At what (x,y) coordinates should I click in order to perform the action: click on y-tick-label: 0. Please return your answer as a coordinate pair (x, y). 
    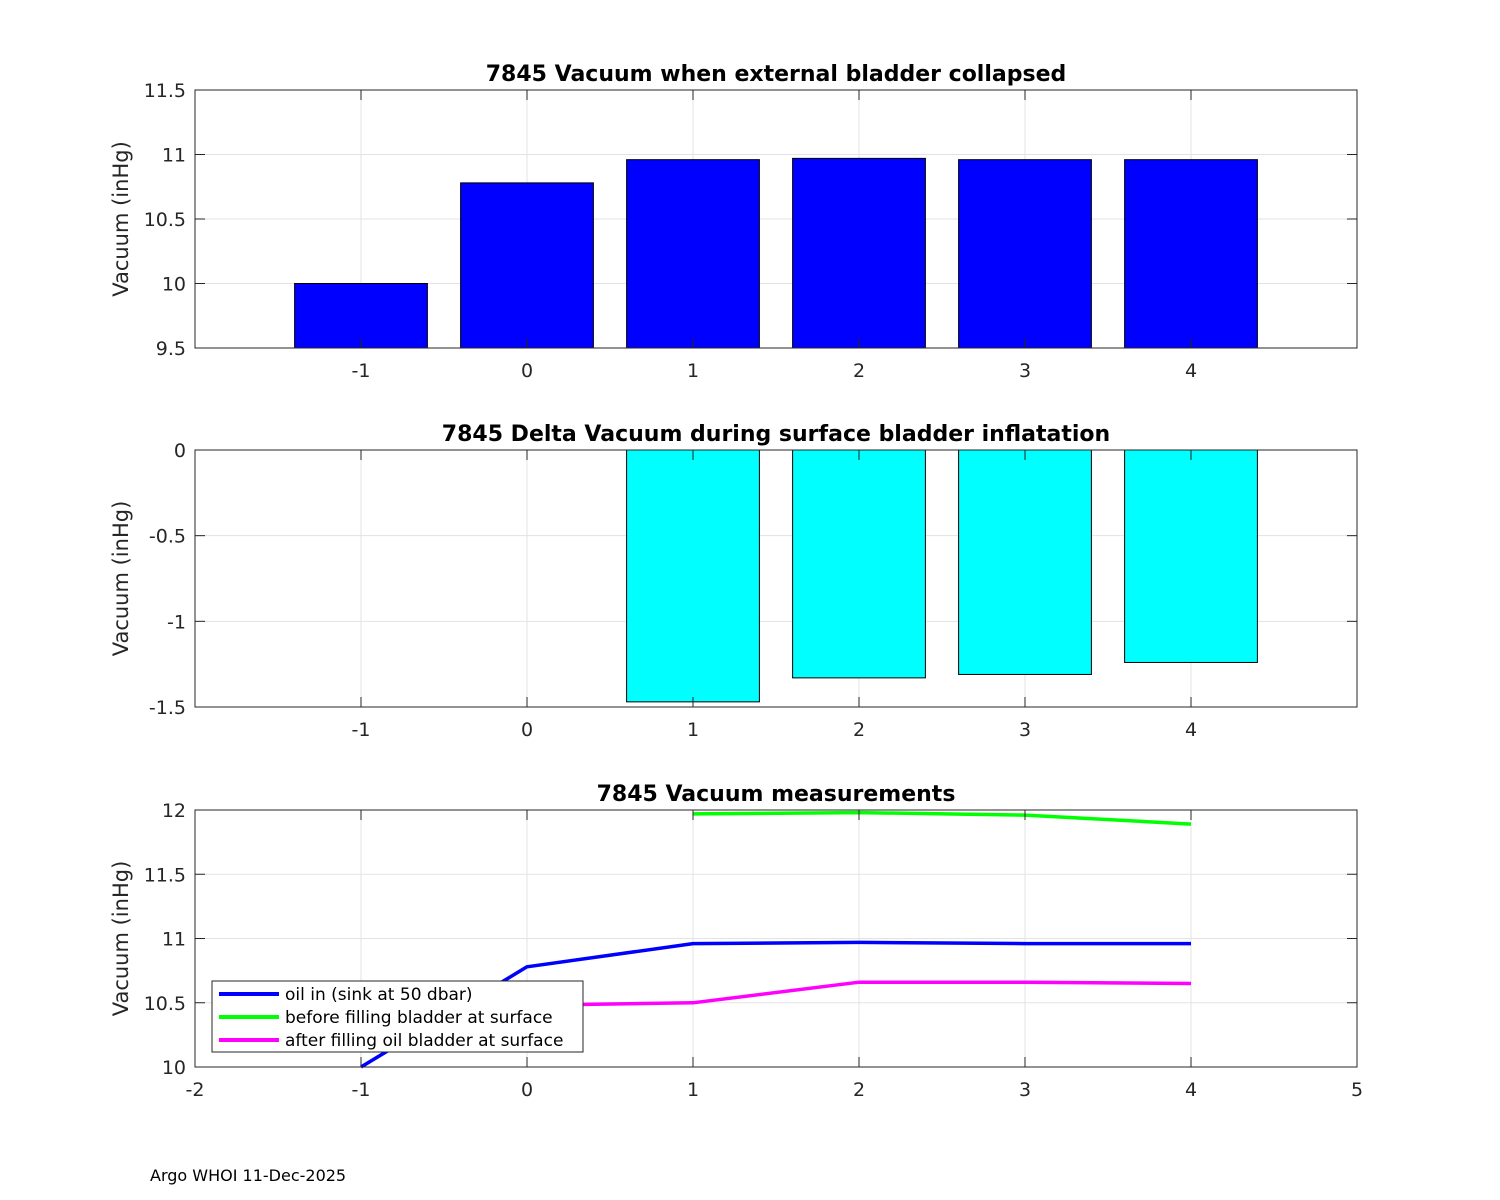
    Looking at the image, I should click on (180, 451).